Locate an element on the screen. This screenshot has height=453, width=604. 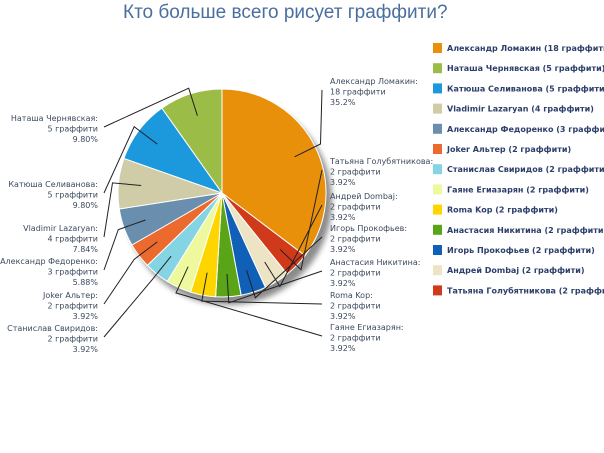
leader-line-александр-федоренко is located at coordinates (124, 245).